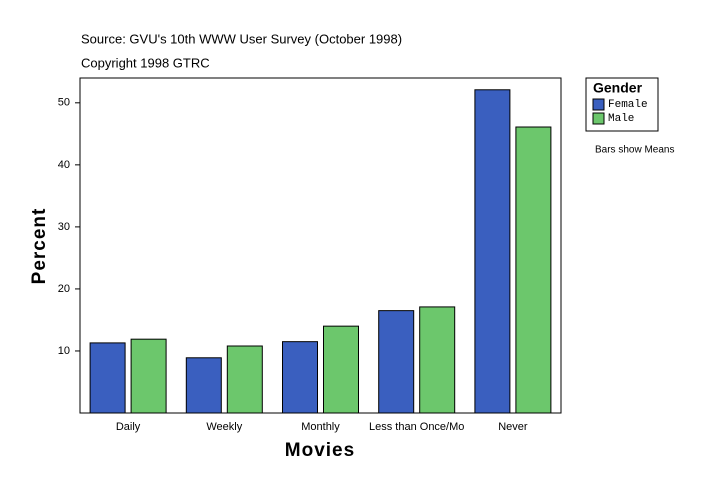 The width and height of the screenshot is (724, 496). Describe the element at coordinates (320, 450) in the screenshot. I see `x-axis-label: Movies` at that location.